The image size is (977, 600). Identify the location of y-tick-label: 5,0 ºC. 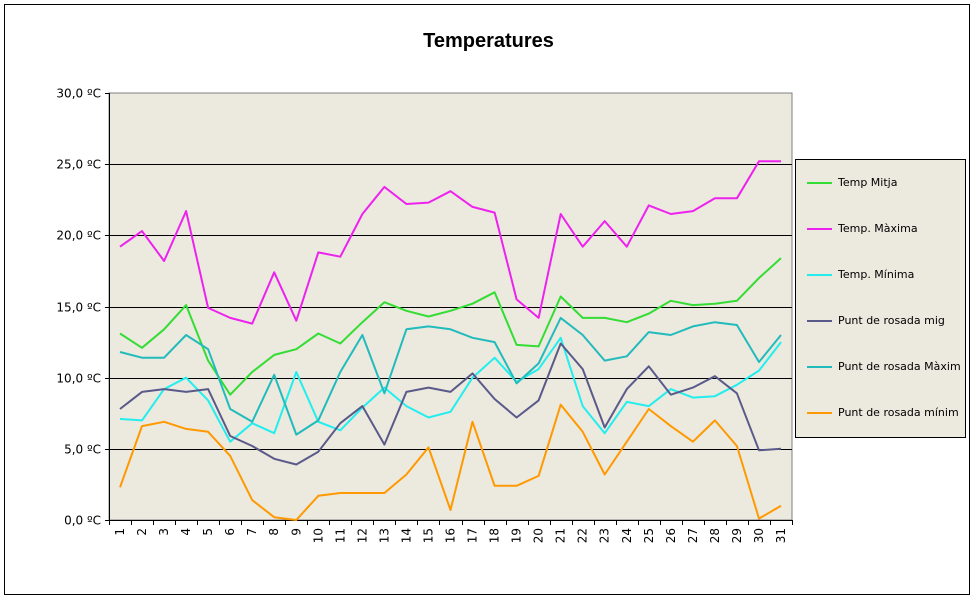
(82, 450).